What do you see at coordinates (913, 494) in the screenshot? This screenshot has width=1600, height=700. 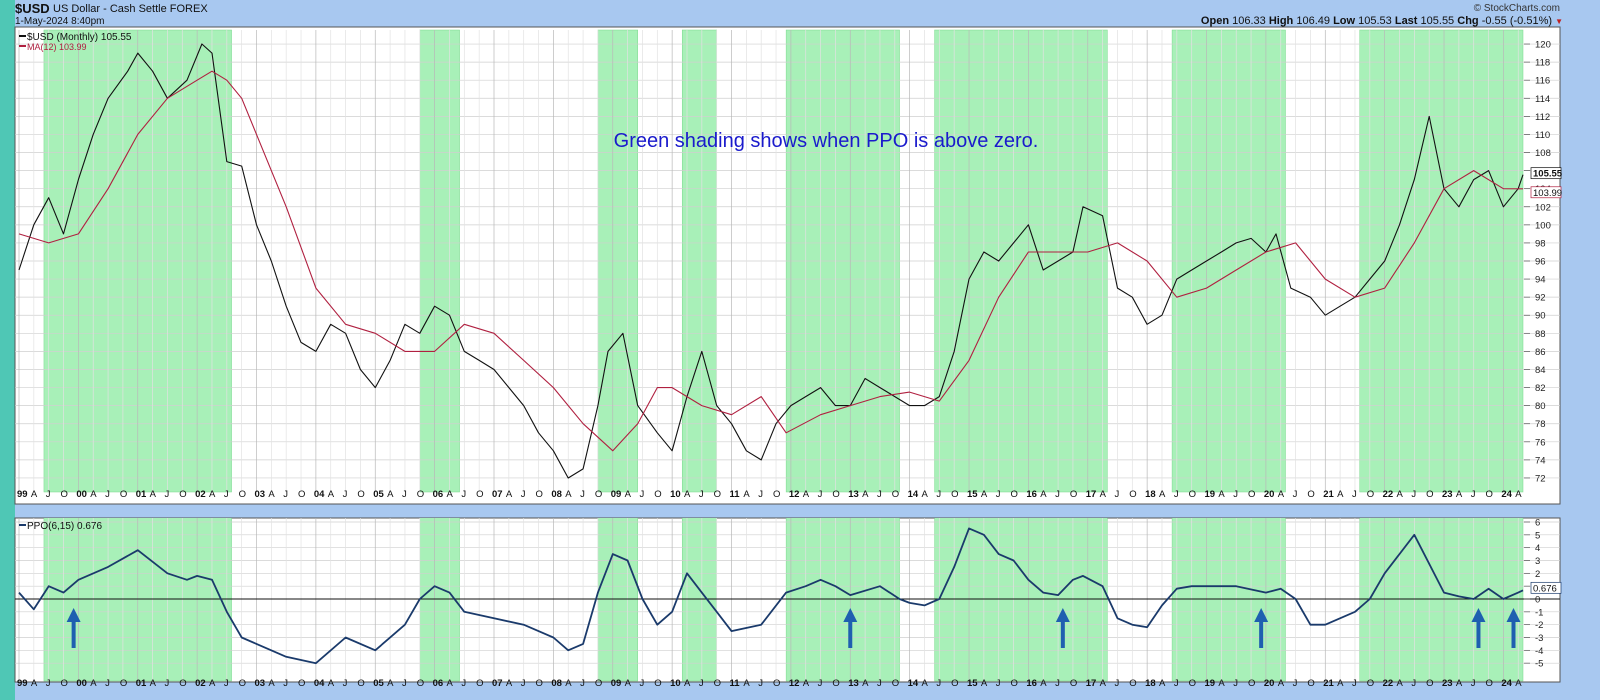 I see `top-x-tick-label: 14` at bounding box center [913, 494].